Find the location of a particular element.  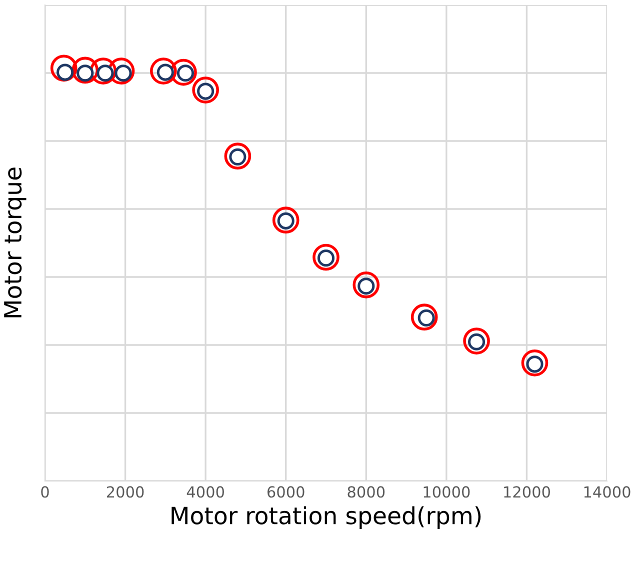

y-axis-title: Motor torque is located at coordinates (15, 243).